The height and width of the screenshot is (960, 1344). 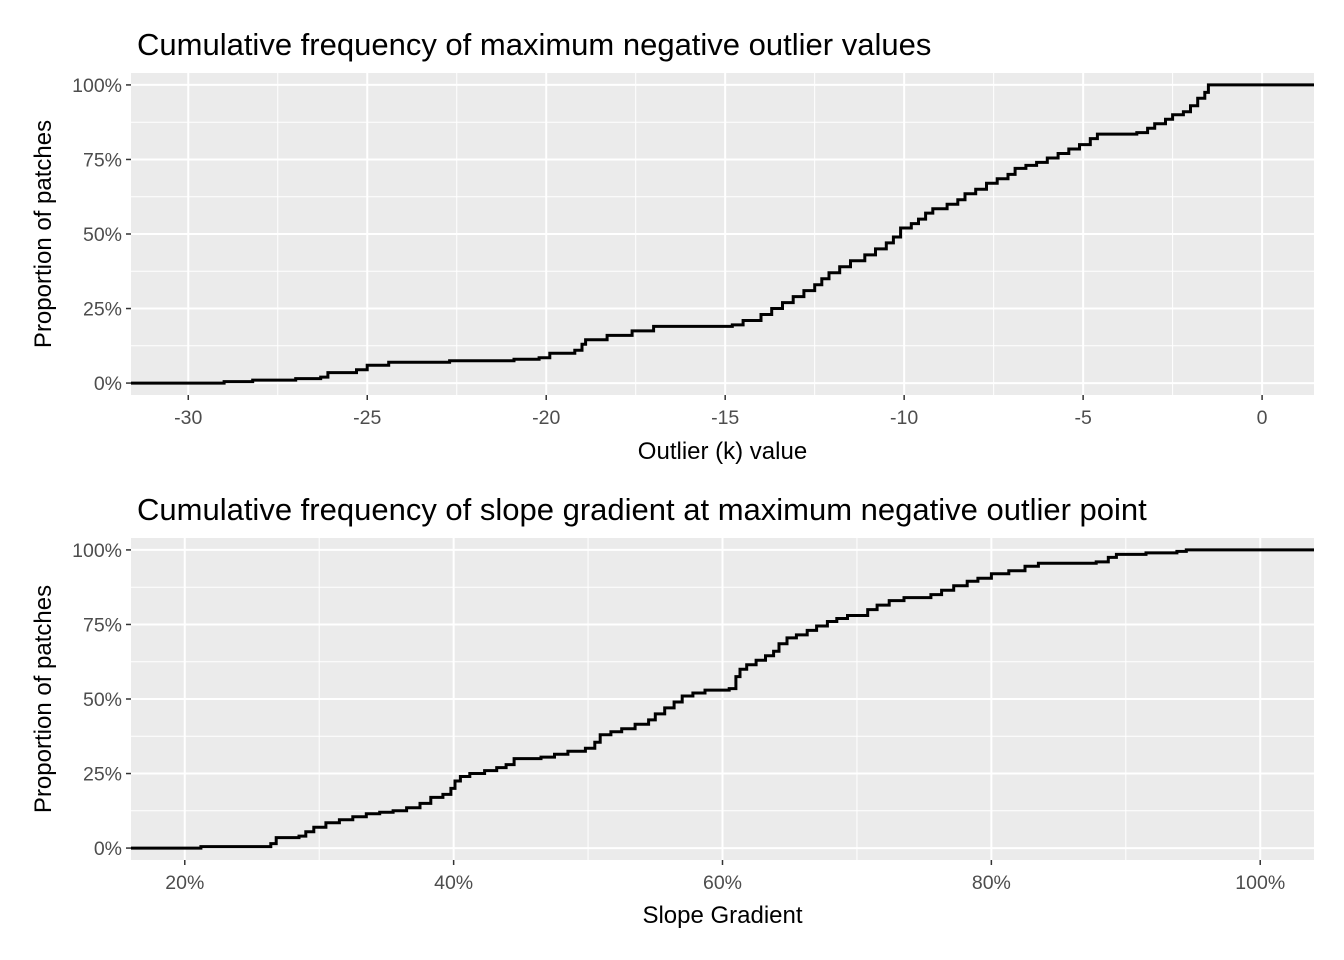 What do you see at coordinates (991, 883) in the screenshot?
I see `x-tick-label: 80%` at bounding box center [991, 883].